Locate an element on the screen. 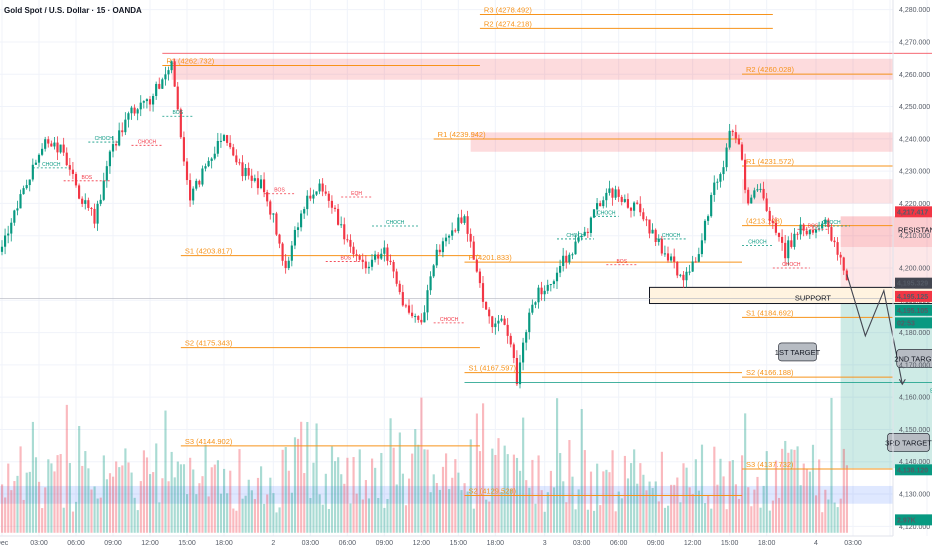  y-tick-label: 4,180.000 is located at coordinates (914, 333).